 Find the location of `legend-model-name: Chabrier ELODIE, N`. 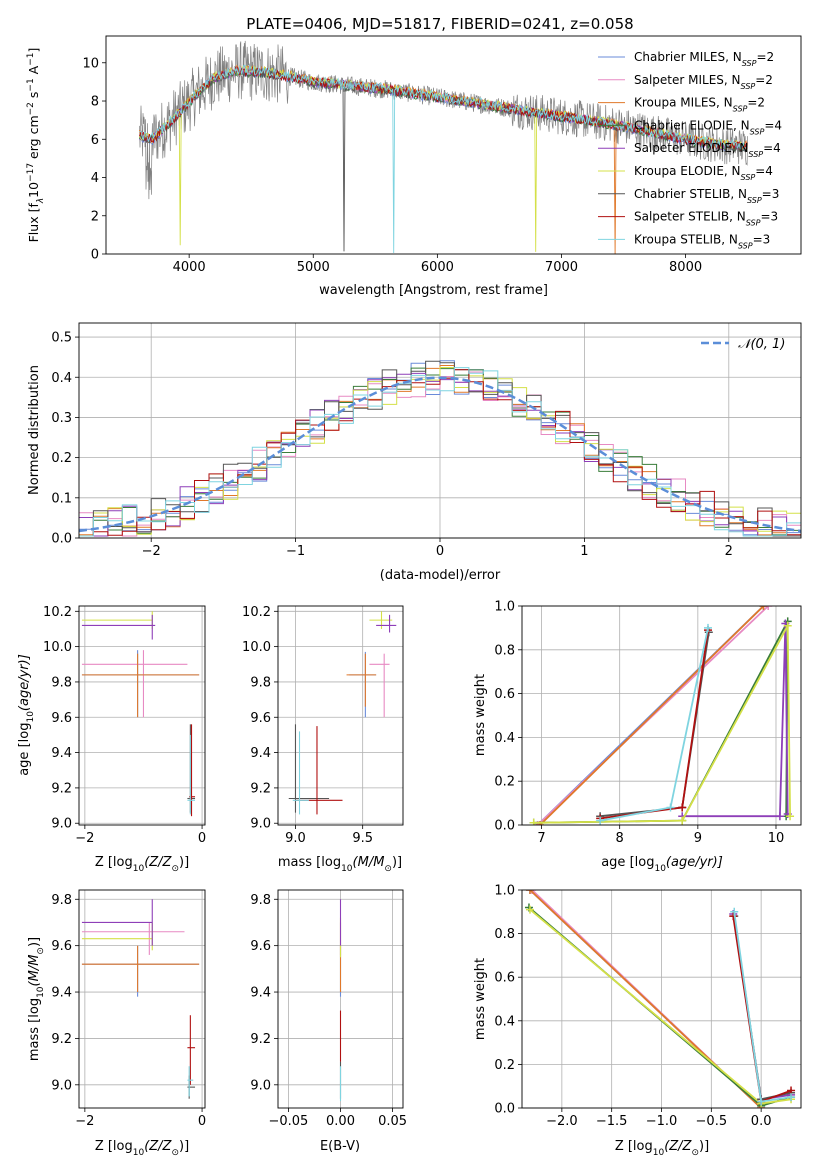

legend-model-name: Chabrier ELODIE, N is located at coordinates (692, 125).